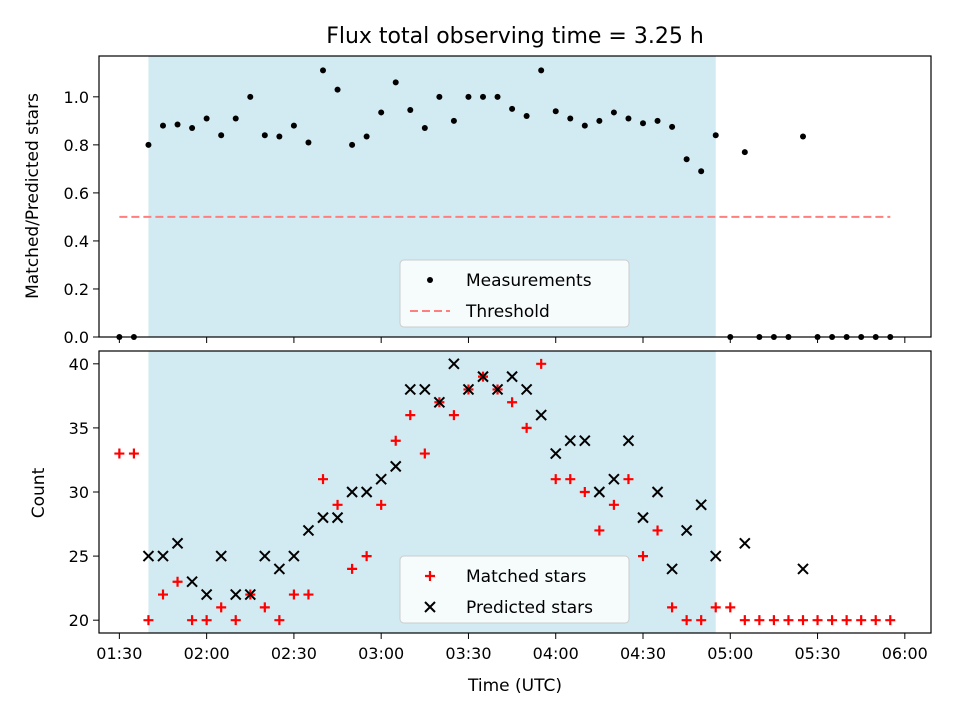 Image resolution: width=960 pixels, height=720 pixels. I want to click on x-tick-label: 03:00, so click(381, 653).